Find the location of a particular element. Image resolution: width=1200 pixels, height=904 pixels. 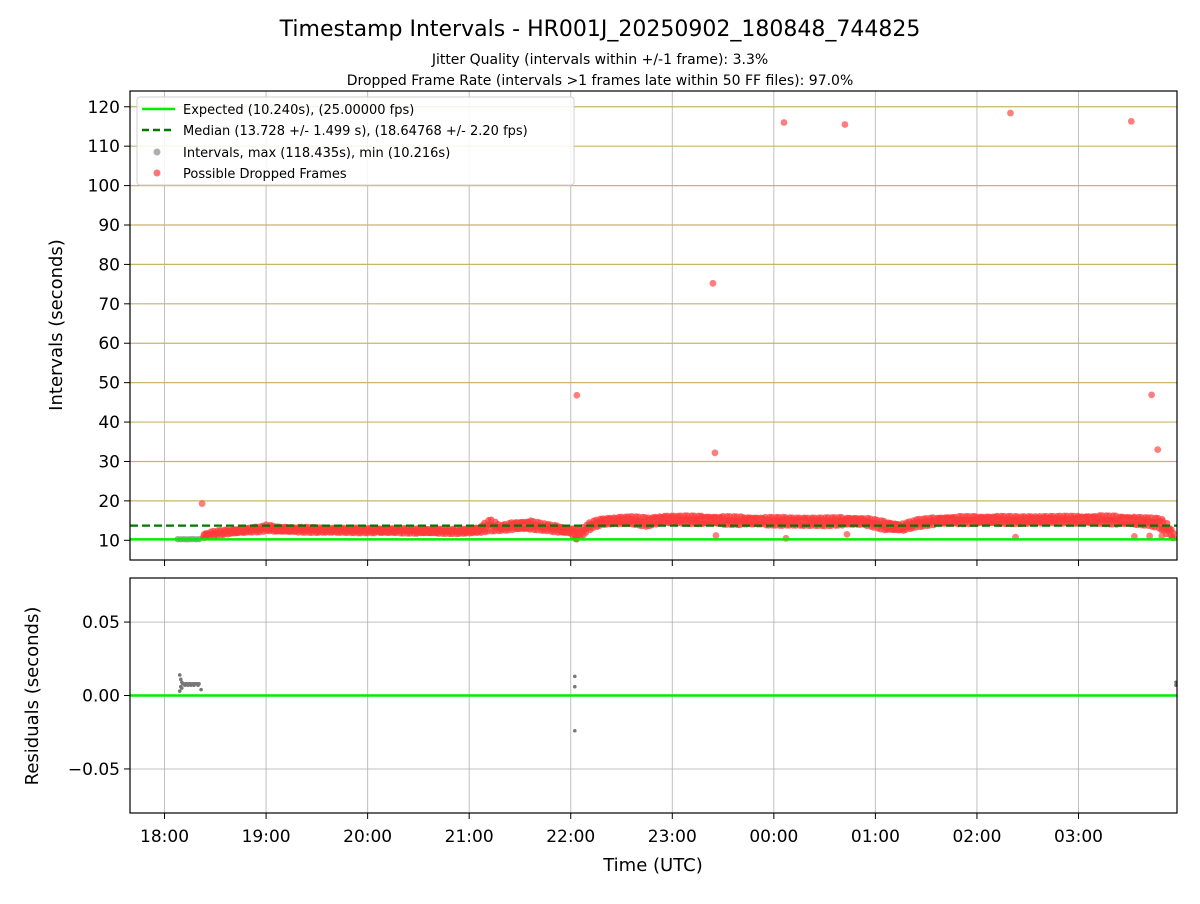

top-y-axis-label: Intervals (seconds) is located at coordinates (56, 325).